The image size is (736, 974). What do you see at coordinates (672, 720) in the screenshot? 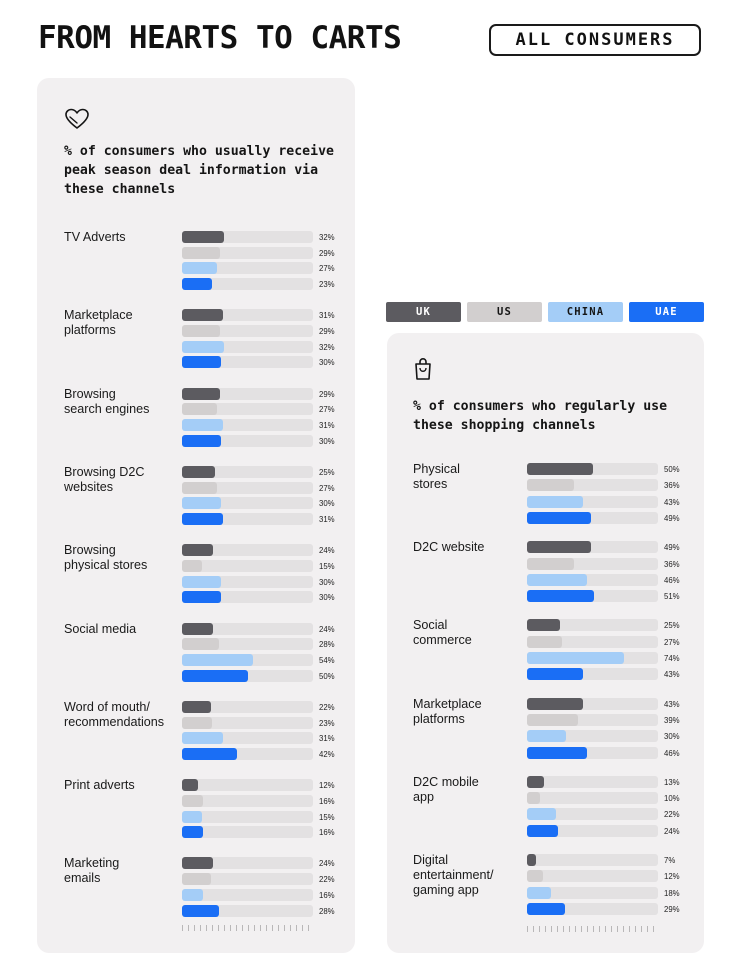
I see `data-label: 39%` at bounding box center [672, 720].